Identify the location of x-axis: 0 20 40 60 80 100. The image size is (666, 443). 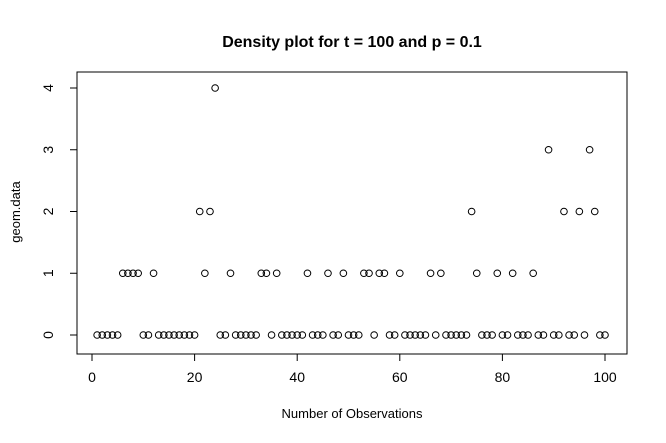
(352, 369).